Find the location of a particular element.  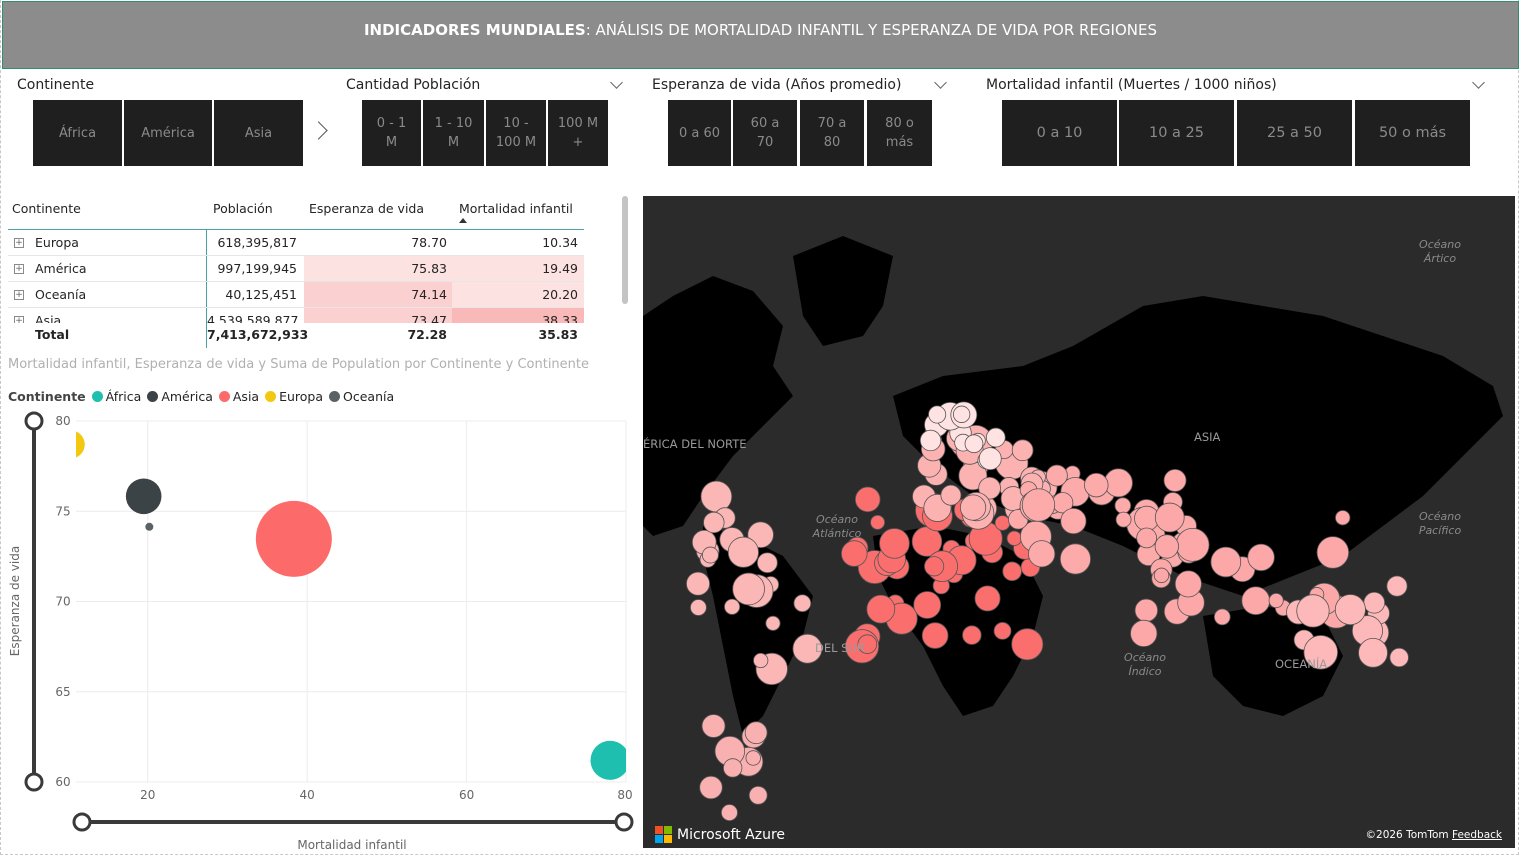

slicer-option-america: América is located at coordinates (168, 133).